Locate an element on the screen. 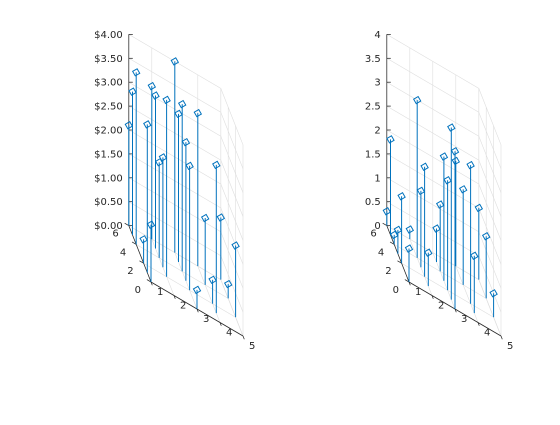  stem-series is located at coordinates (182, 187).